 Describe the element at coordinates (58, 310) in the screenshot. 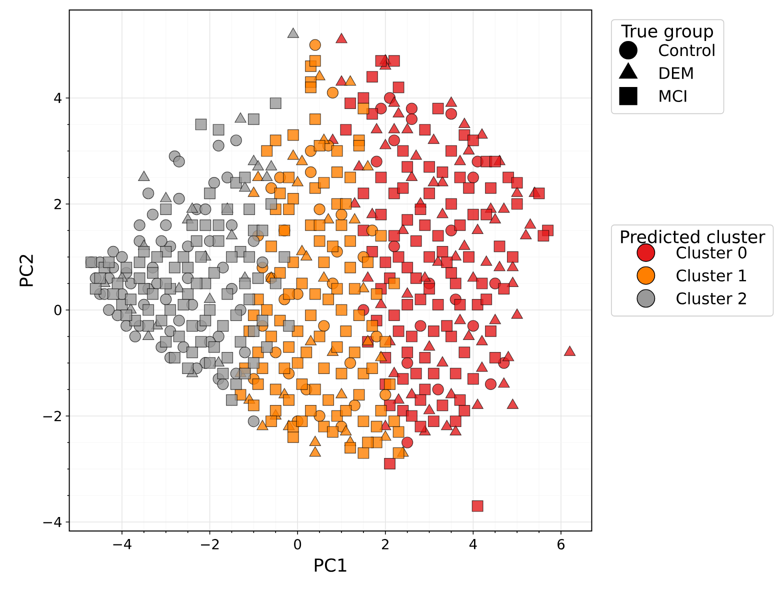

I see `y-tick-label: 0` at that location.